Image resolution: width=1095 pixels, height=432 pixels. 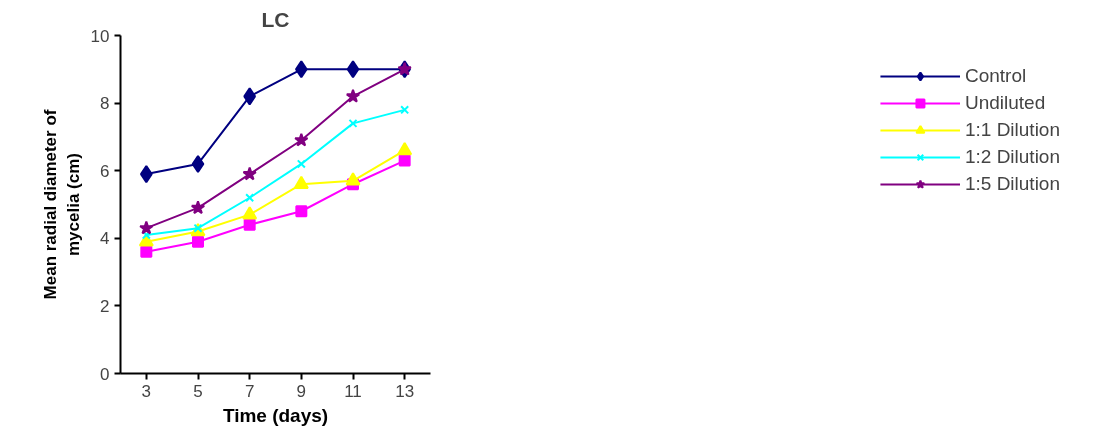 I want to click on x-tick-label: 3, so click(x=146, y=391).